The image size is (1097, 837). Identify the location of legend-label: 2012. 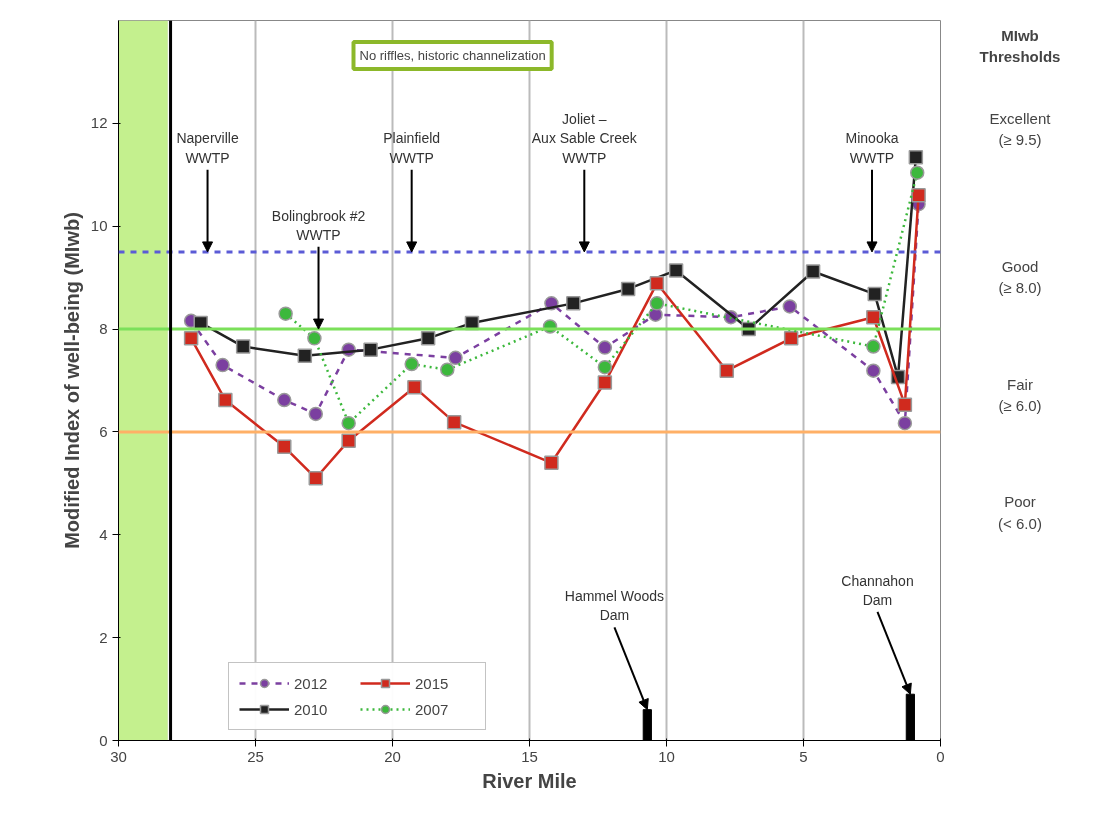
(311, 683).